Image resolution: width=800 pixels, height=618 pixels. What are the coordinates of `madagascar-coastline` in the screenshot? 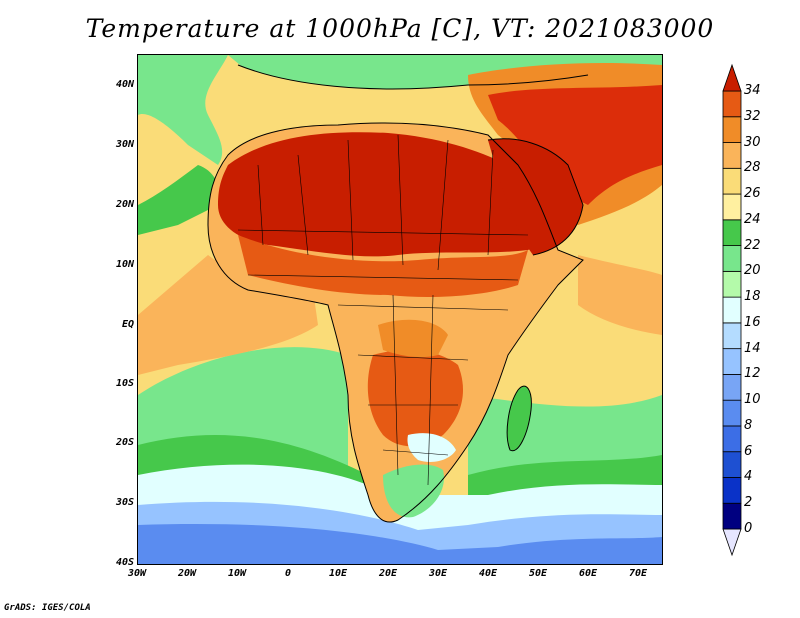 It's located at (519, 418).